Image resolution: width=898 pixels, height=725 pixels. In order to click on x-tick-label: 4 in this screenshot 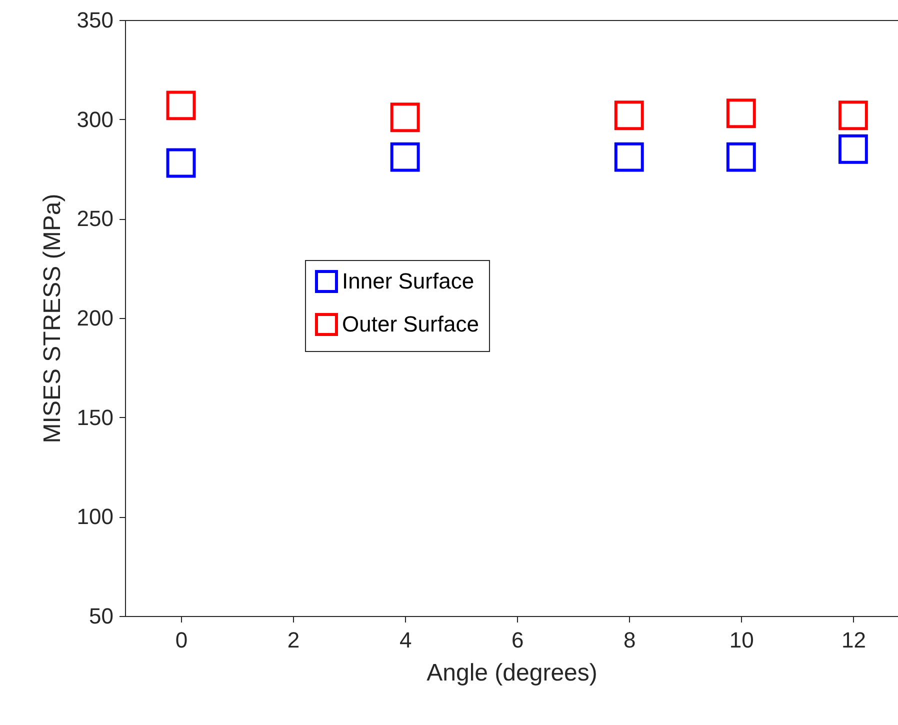, I will do `click(405, 640)`.